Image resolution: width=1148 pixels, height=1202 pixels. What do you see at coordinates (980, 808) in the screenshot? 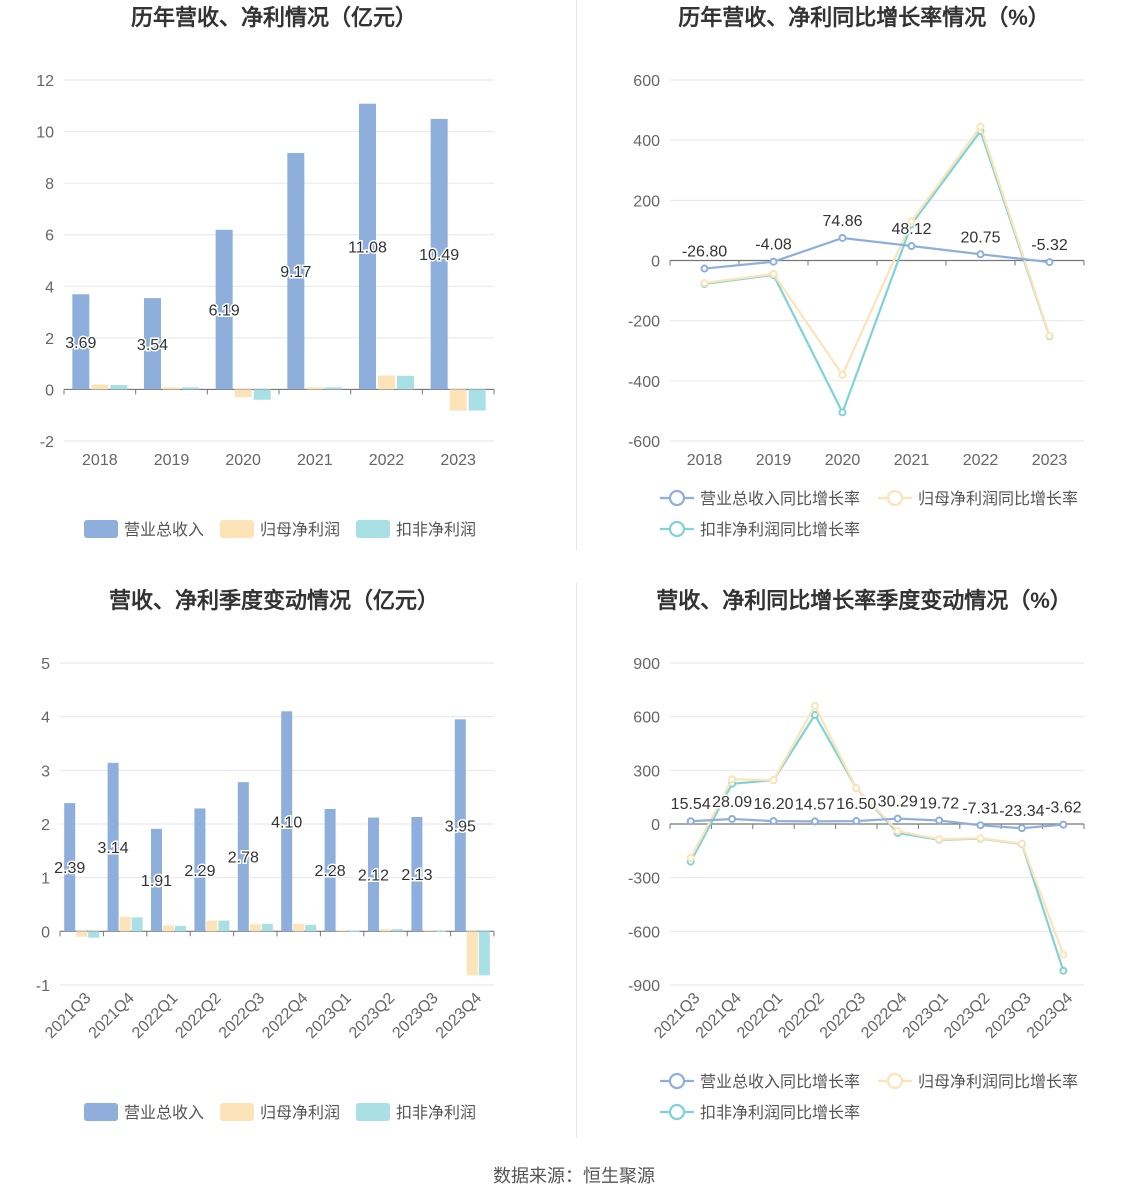
I see `line-value-label: -7.31` at bounding box center [980, 808].